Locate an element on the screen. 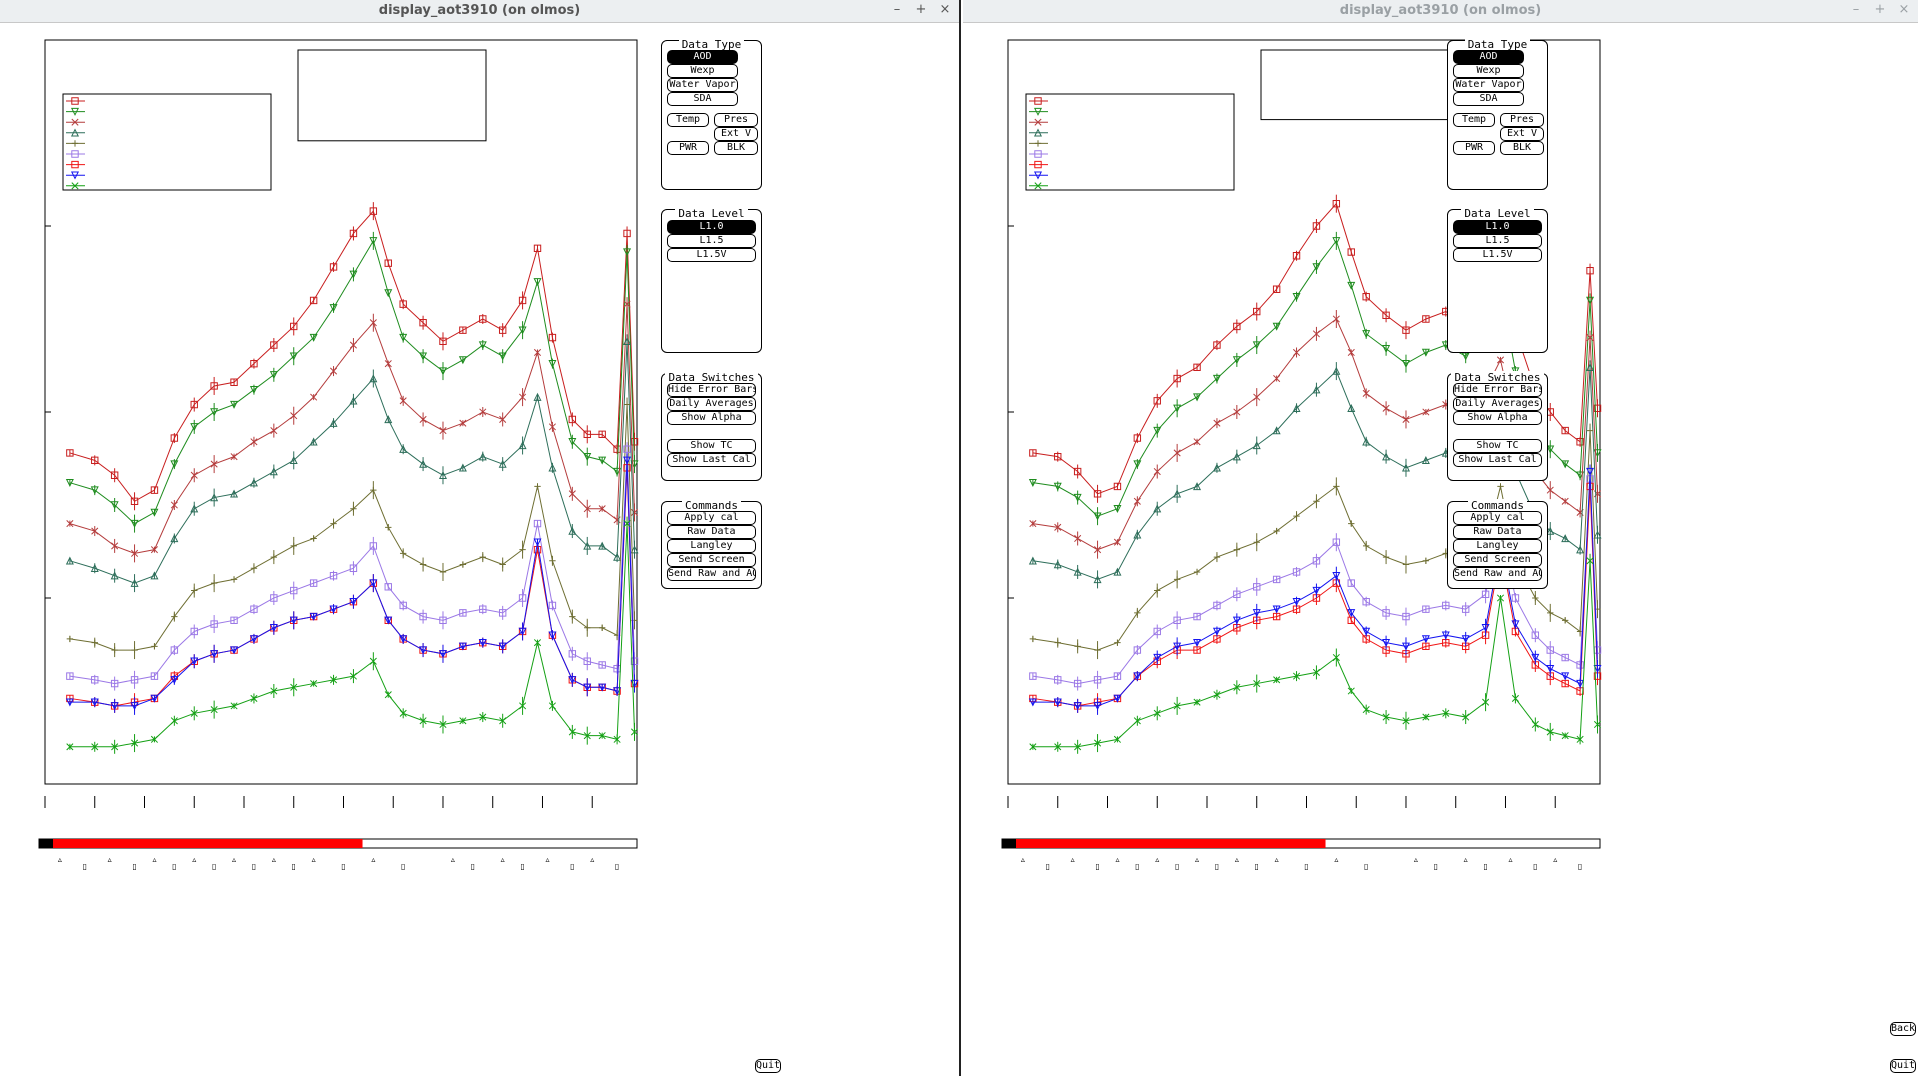  left-titlebar: display_aot3910 (on olmos) – + × is located at coordinates (479, 11).